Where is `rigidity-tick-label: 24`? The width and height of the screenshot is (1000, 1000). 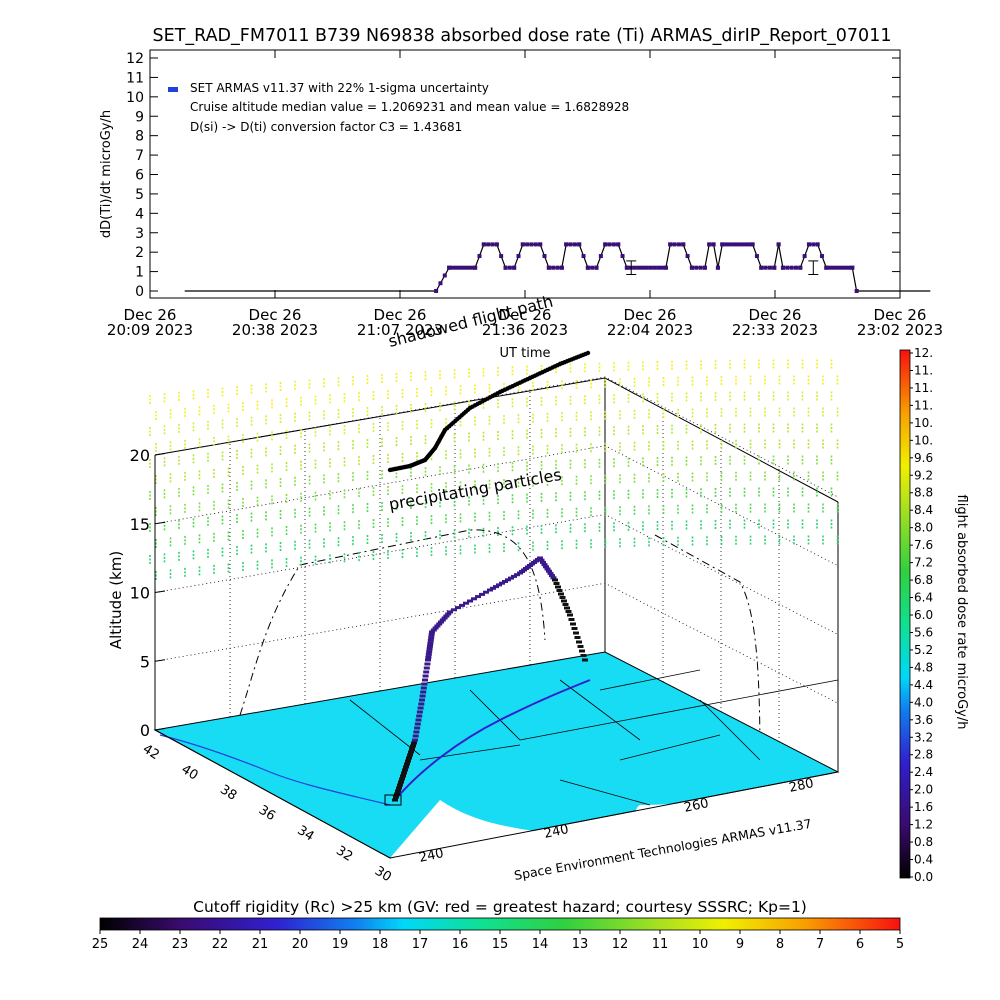
rigidity-tick-label: 24 is located at coordinates (140, 944).